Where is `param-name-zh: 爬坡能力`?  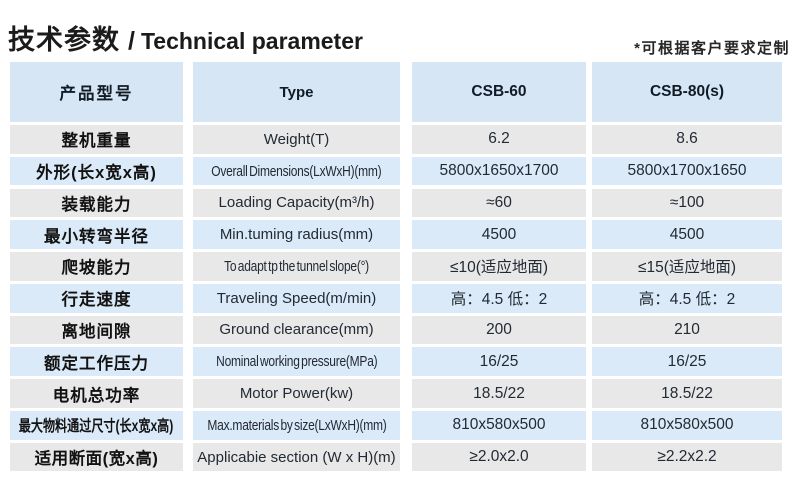
param-name-zh: 爬坡能力 is located at coordinates (96, 266).